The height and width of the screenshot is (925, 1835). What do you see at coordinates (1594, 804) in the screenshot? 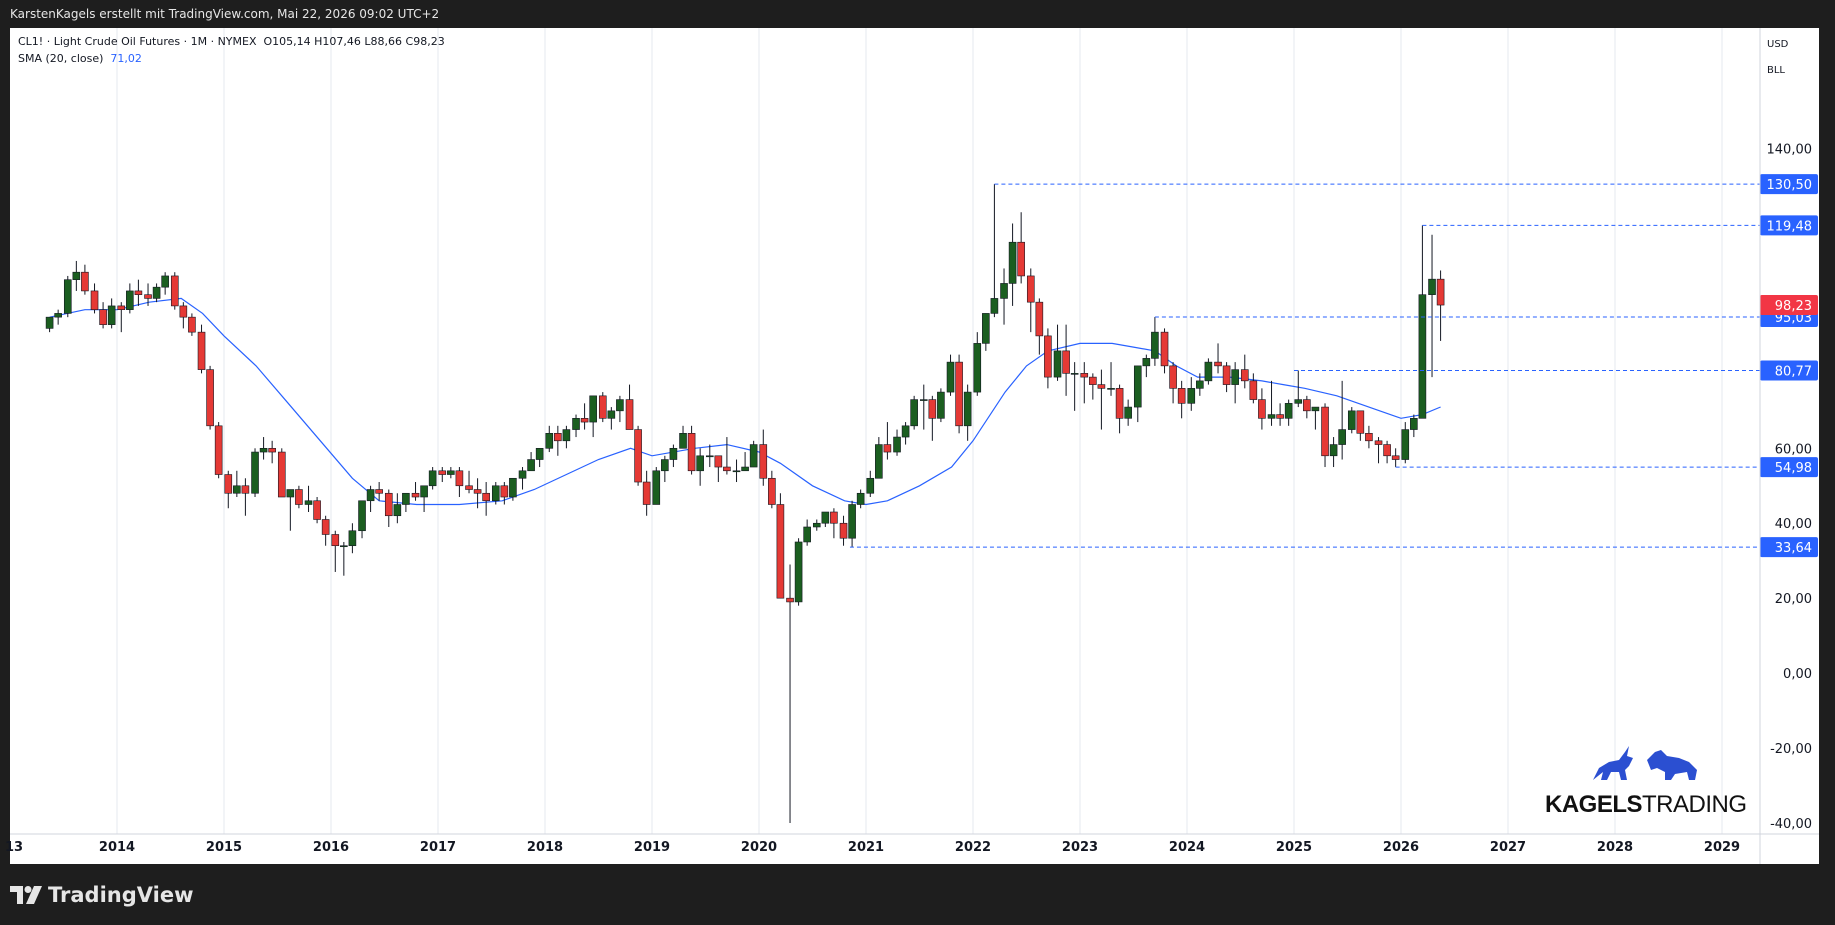
I see `kagels-bold-text: KAGELS` at bounding box center [1594, 804].